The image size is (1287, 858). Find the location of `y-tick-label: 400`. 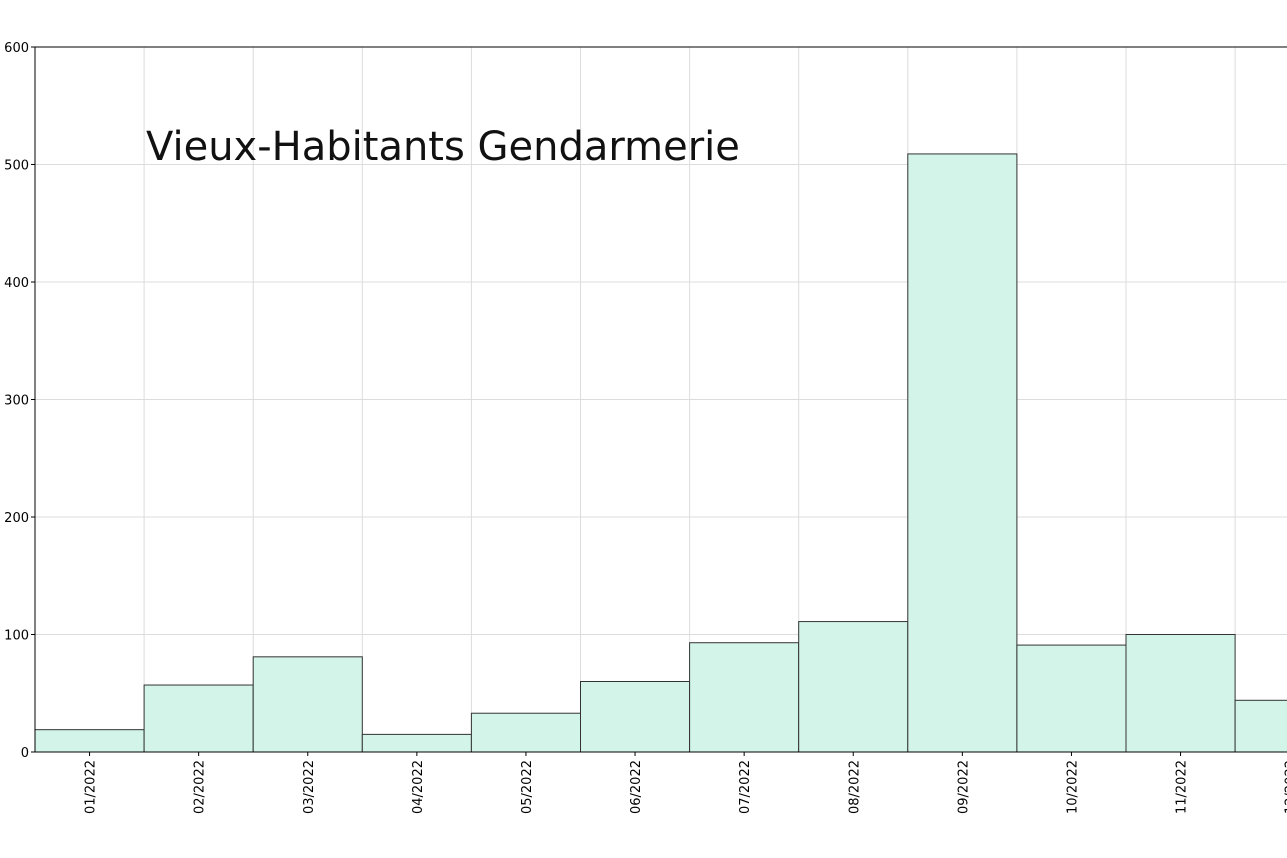

y-tick-label: 400 is located at coordinates (16, 283).